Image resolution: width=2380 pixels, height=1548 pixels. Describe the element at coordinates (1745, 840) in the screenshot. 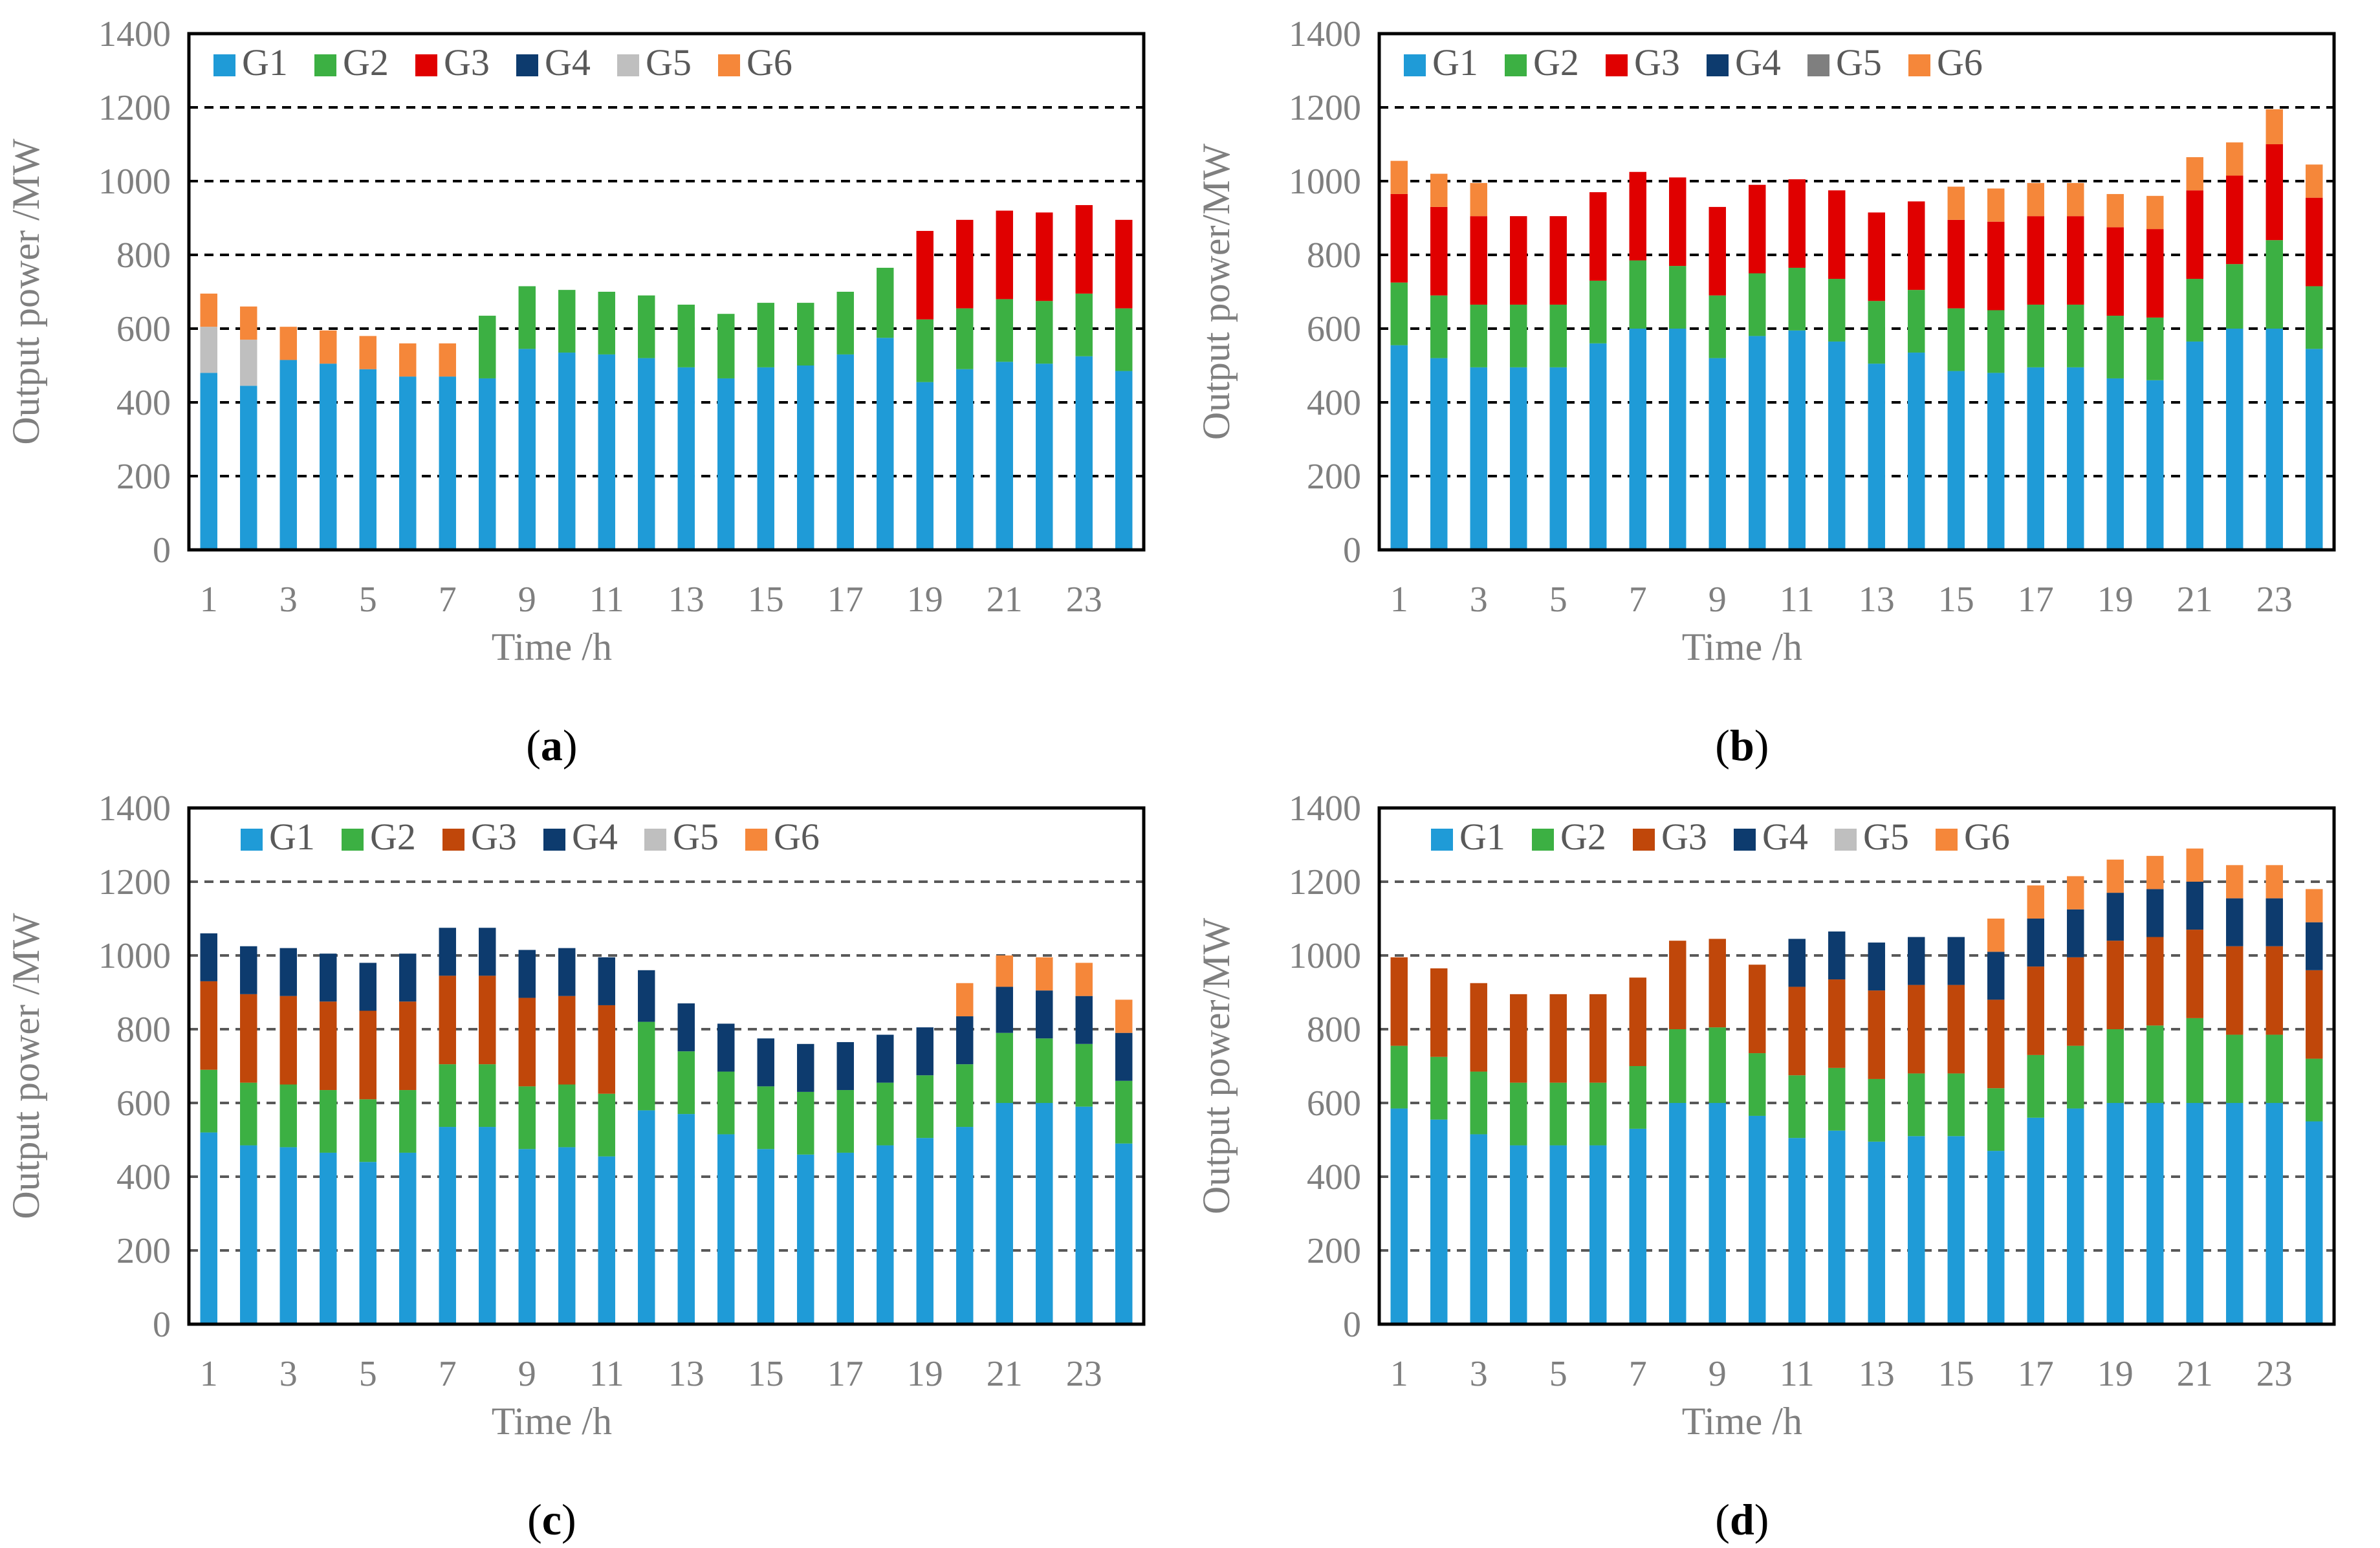

I see `legend-swatch-g4` at that location.